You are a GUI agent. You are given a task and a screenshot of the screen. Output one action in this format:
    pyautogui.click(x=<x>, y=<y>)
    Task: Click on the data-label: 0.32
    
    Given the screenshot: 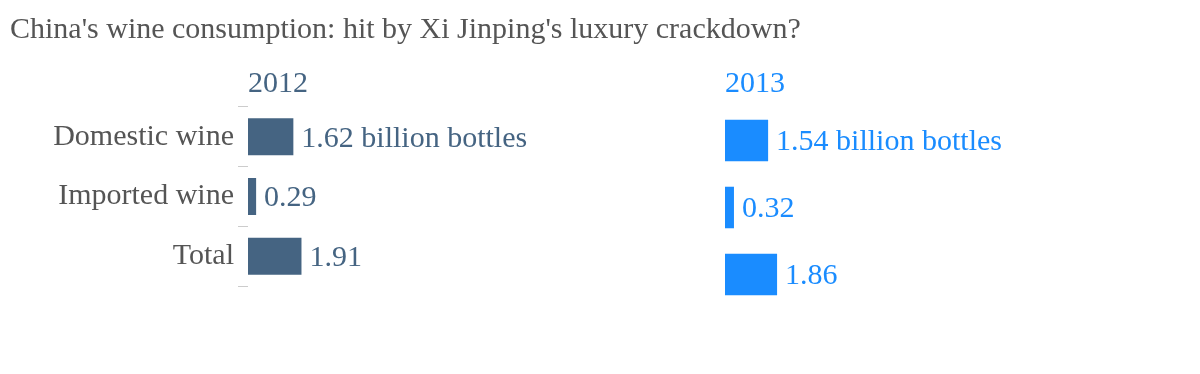 What is the action you would take?
    pyautogui.click(x=768, y=207)
    